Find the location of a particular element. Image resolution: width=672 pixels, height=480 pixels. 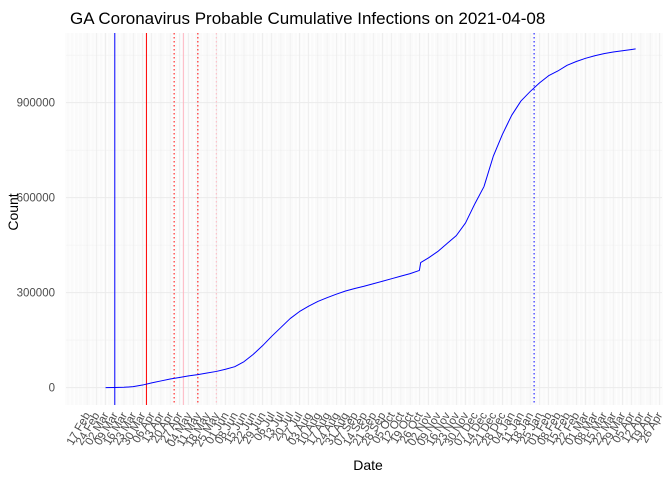

y-tick-label: 900000 is located at coordinates (36, 104).